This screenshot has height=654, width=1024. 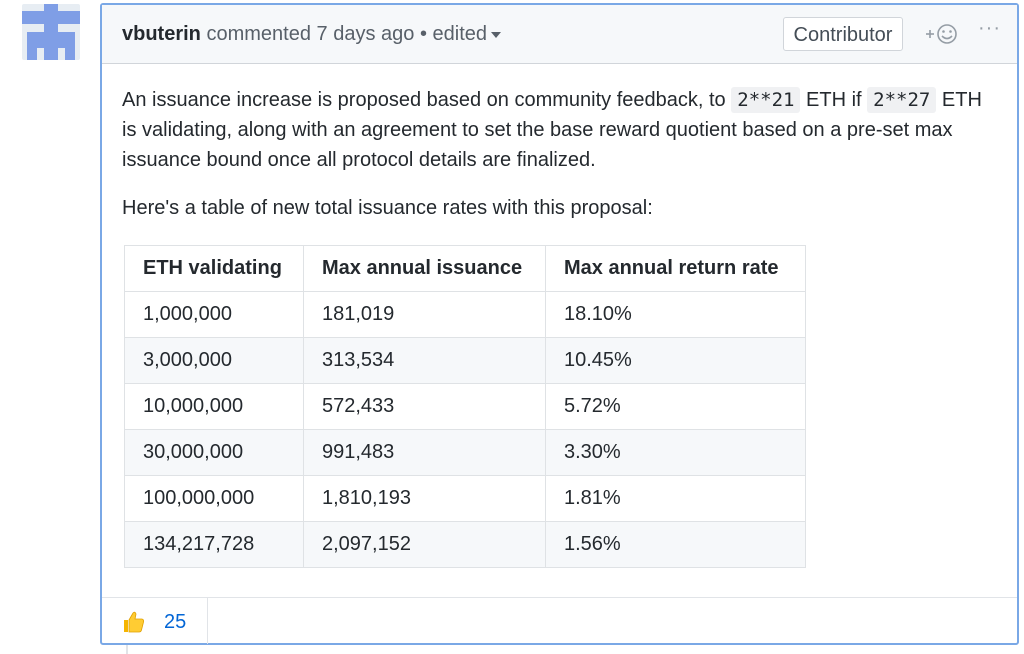 What do you see at coordinates (559, 620) in the screenshot?
I see `reactions-bar: 25` at bounding box center [559, 620].